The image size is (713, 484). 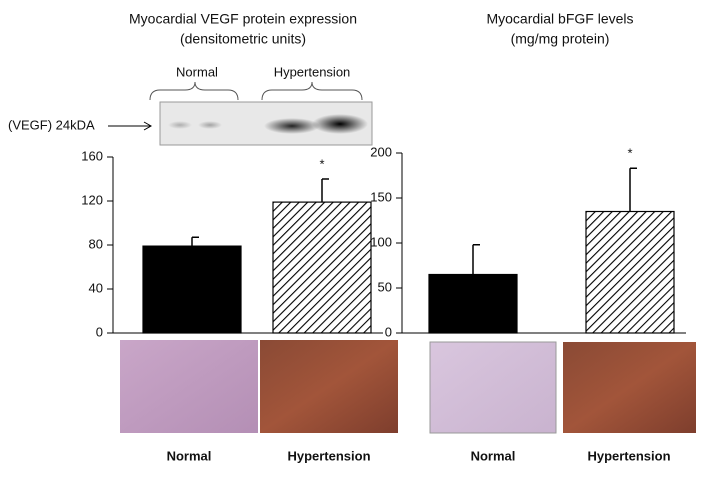 I want to click on y-tick-label: 80, so click(x=96, y=243).